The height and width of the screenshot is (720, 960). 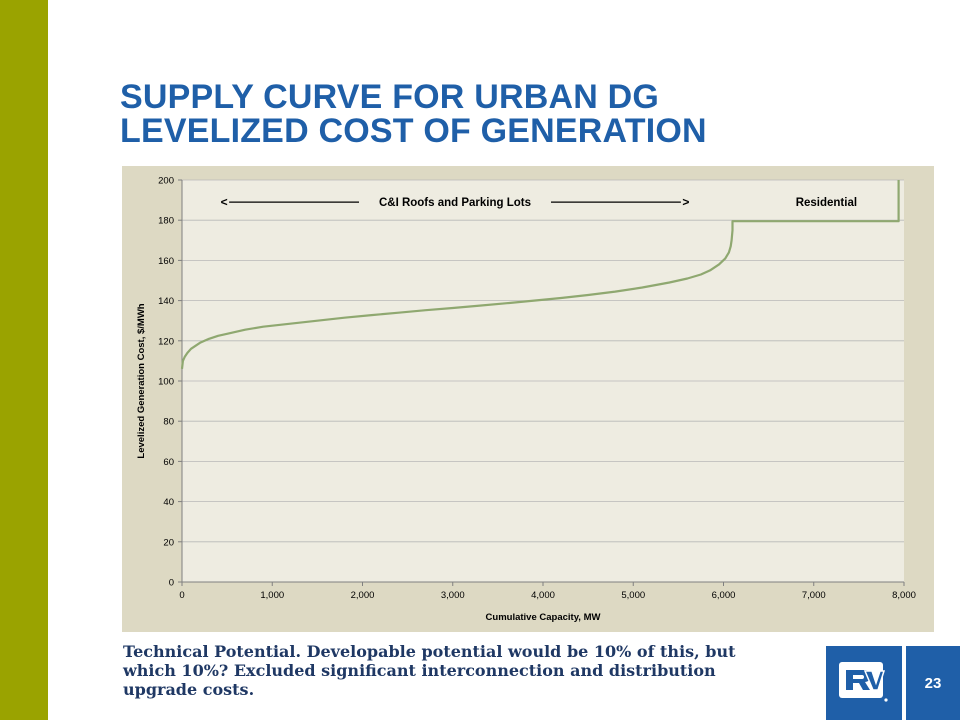 I want to click on x-tick-label: 7,000, so click(x=814, y=595).